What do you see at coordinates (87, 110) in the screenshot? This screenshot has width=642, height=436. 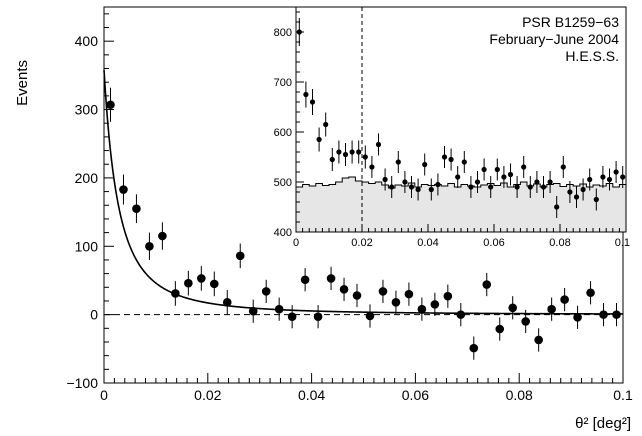 I see `y-tick-label: 300` at bounding box center [87, 110].